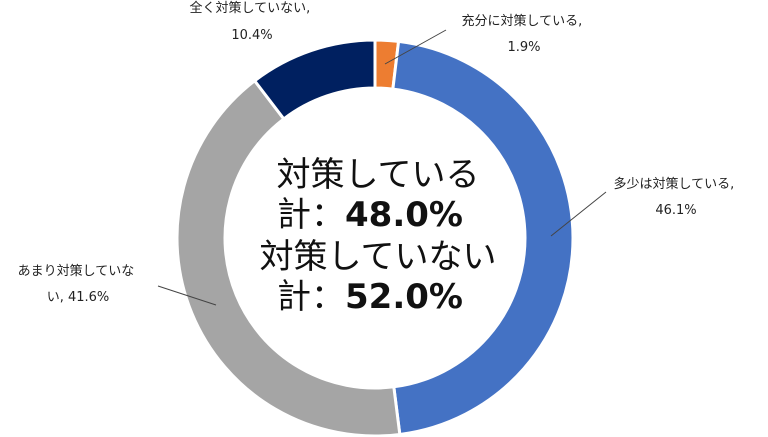  What do you see at coordinates (314, 80) in the screenshot?
I see `donut-slice-none` at bounding box center [314, 80].